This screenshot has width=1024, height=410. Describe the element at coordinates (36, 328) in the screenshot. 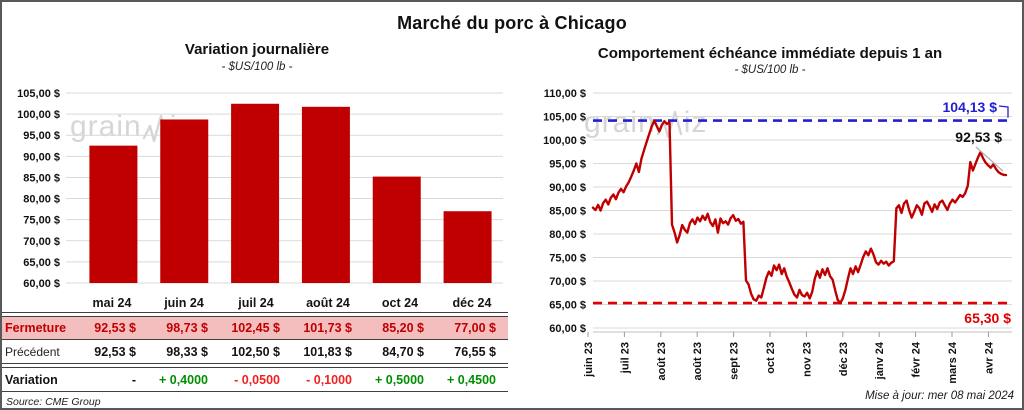

I see `row-label-fermeture: Fermeture` at that location.